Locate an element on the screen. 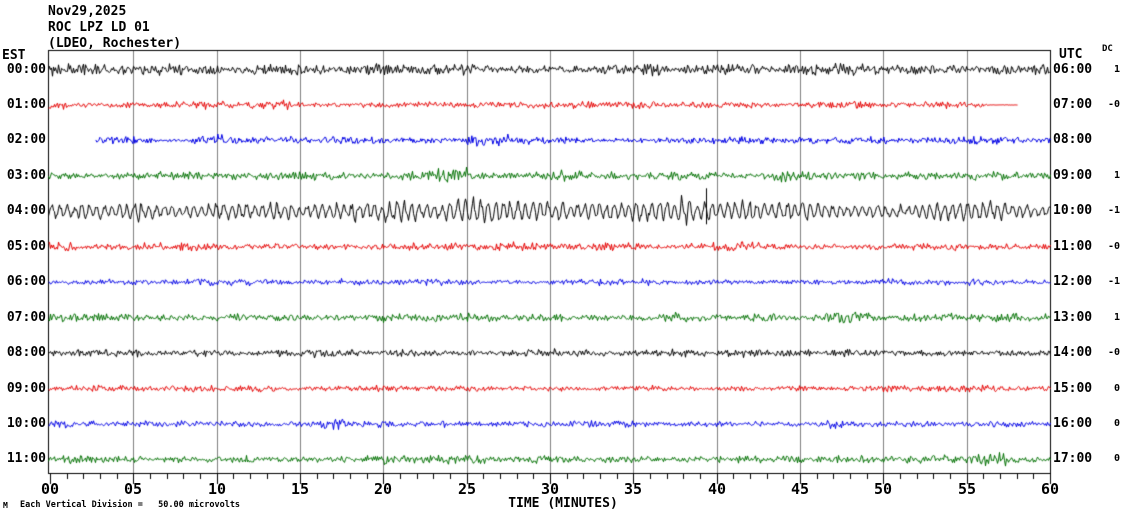 This screenshot has height=519, width=1130. title-location: (LDEO, Rochester) is located at coordinates (115, 43).